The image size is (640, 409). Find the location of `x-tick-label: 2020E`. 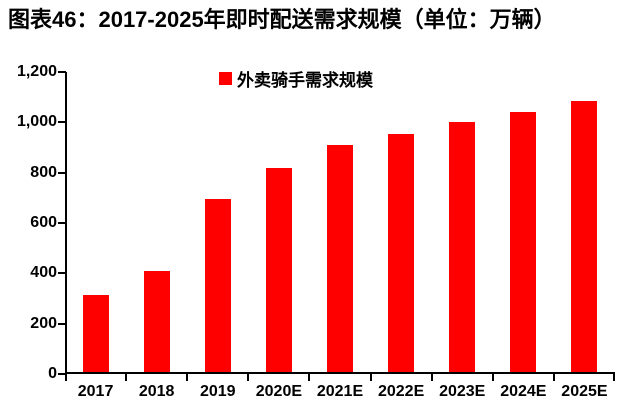

x-tick-label: 2020E is located at coordinates (279, 391).